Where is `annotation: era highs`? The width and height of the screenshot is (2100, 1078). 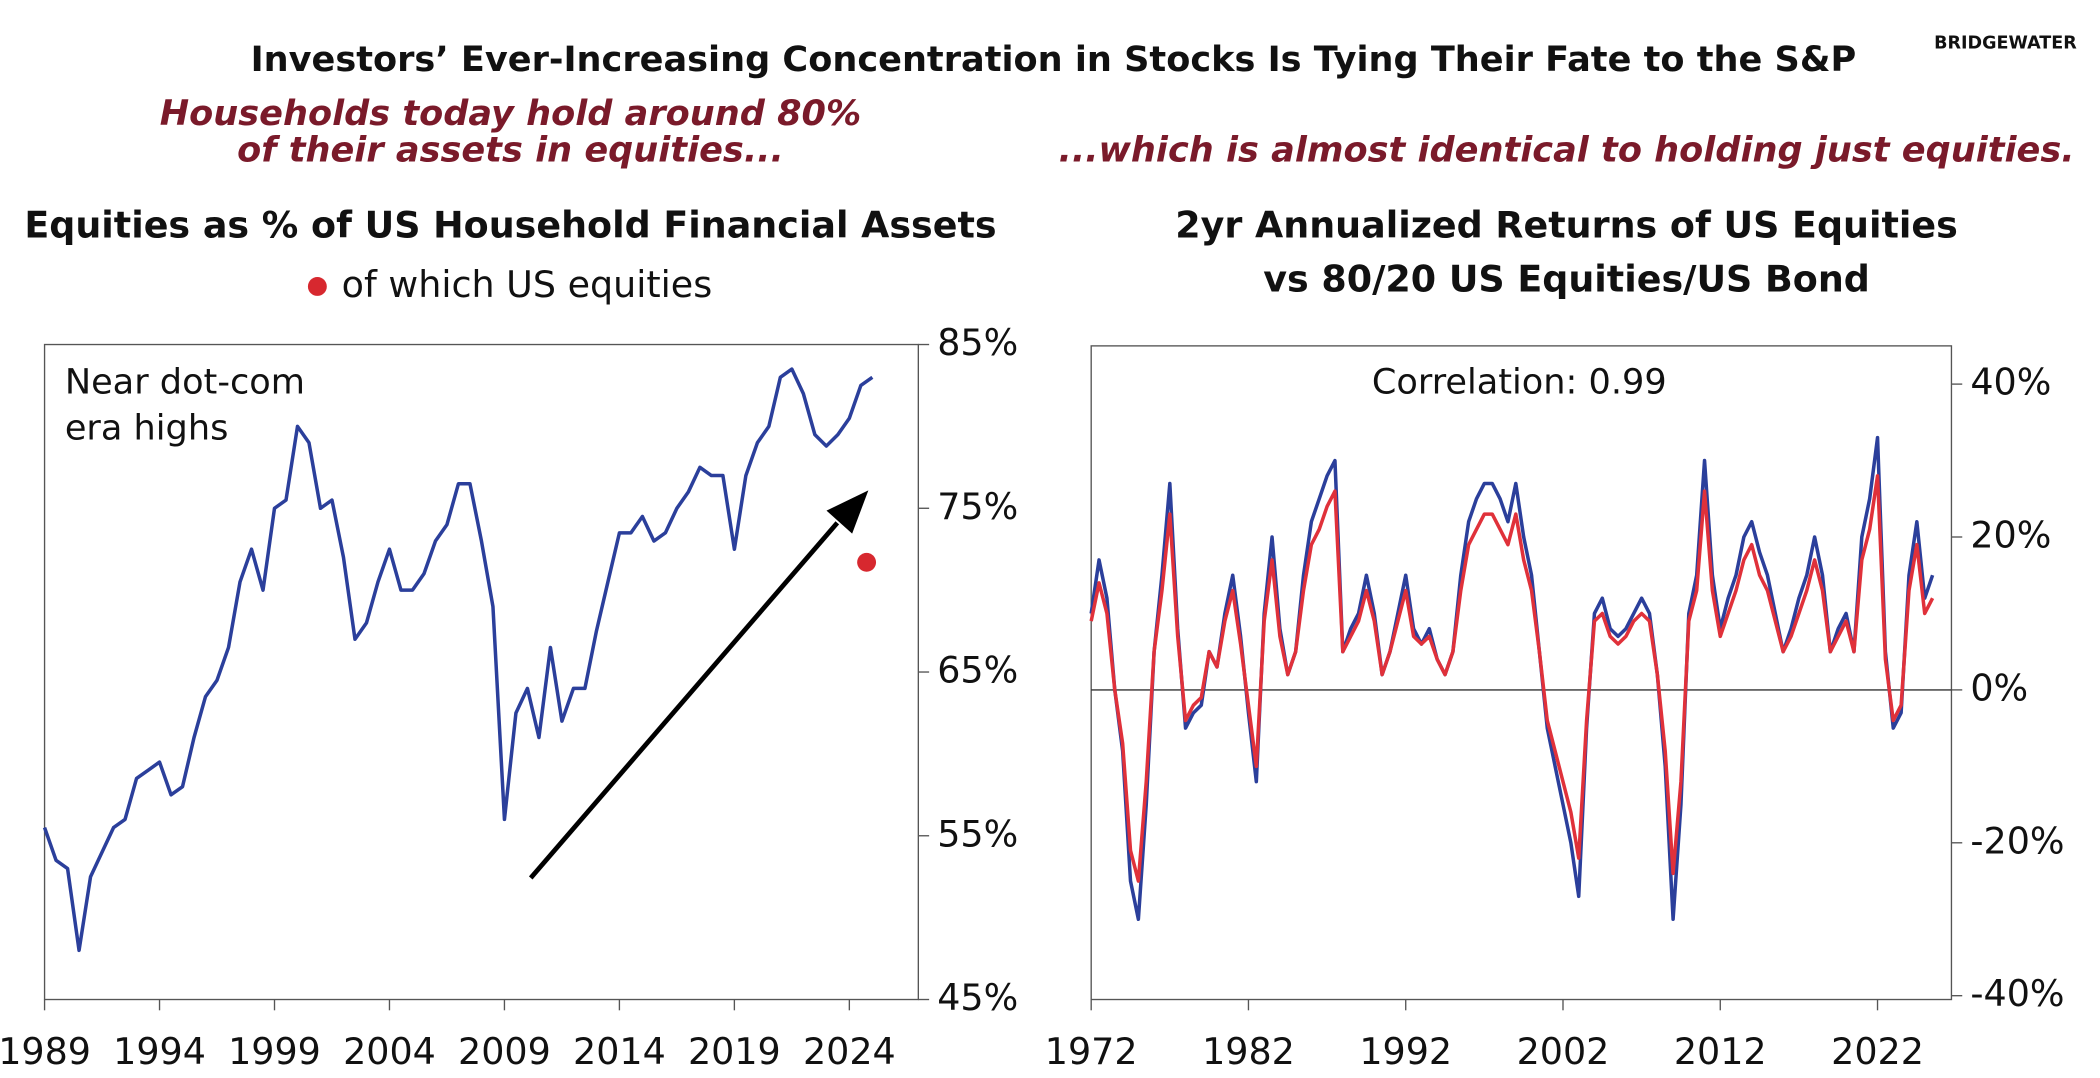
annotation: era highs is located at coordinates (147, 428).